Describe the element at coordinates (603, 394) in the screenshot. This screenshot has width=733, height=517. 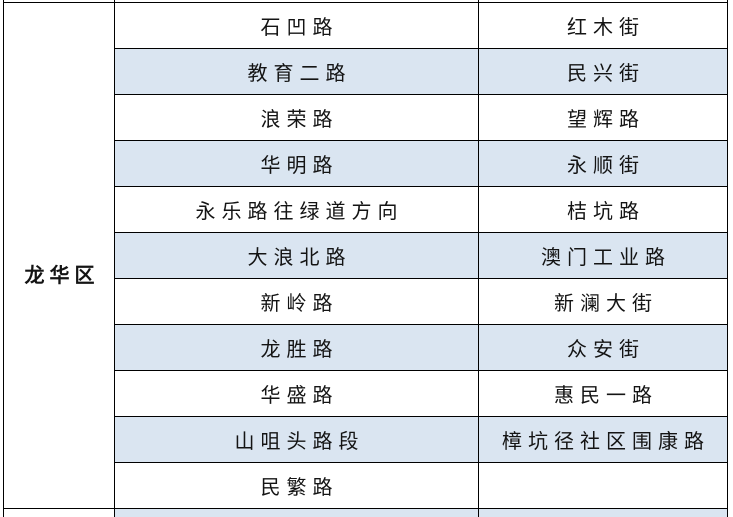
I see `road-cell: 惠民一路` at that location.